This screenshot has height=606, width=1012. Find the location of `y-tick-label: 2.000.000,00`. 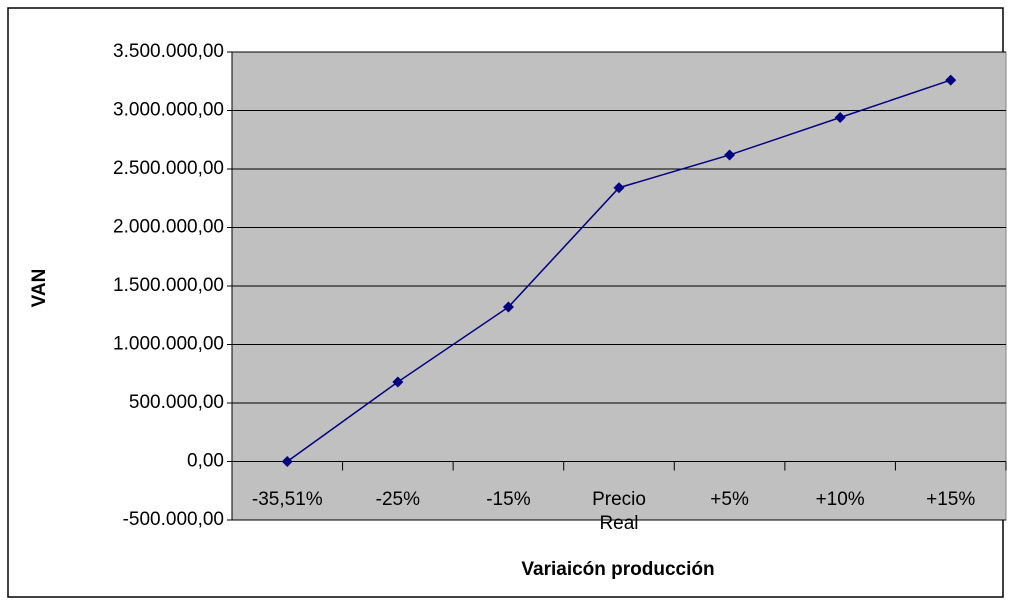

y-tick-label: 2.000.000,00 is located at coordinates (168, 227).